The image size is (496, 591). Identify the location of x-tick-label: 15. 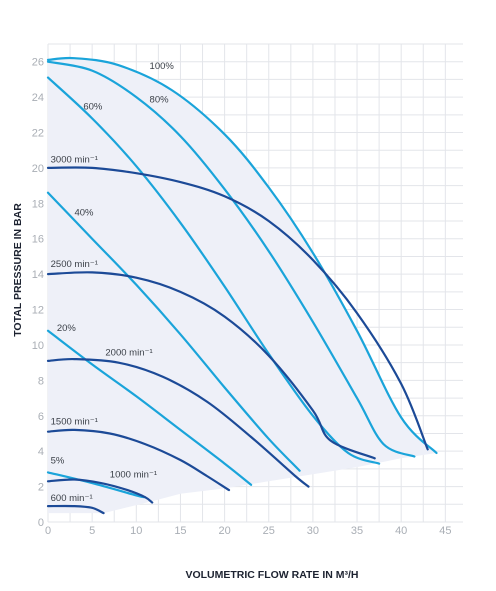
(180, 531).